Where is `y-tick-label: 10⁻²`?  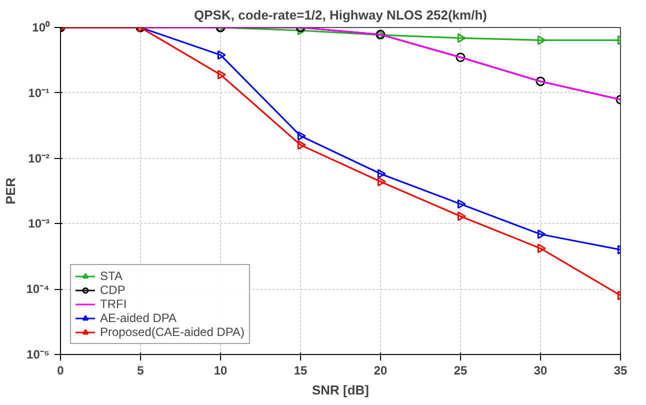 y-tick-label: 10⁻² is located at coordinates (39, 158).